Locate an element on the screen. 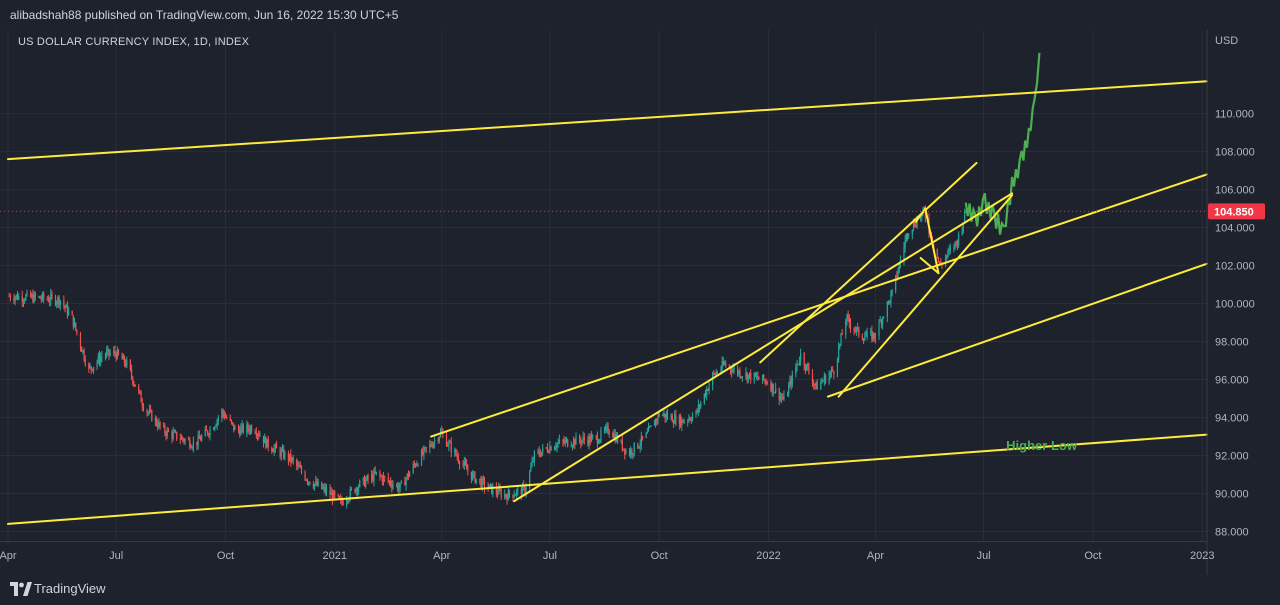  y-tick-label: 94.000 is located at coordinates (1232, 419).